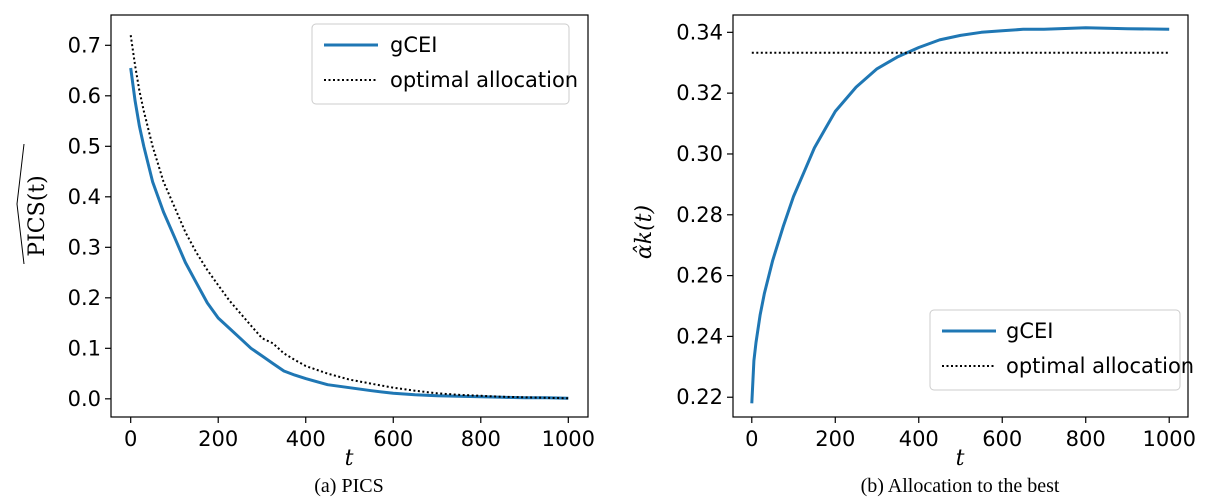 Image resolution: width=1209 pixels, height=499 pixels. Describe the element at coordinates (84, 96) in the screenshot. I see `pics-y-tick-label: 0.6` at that location.